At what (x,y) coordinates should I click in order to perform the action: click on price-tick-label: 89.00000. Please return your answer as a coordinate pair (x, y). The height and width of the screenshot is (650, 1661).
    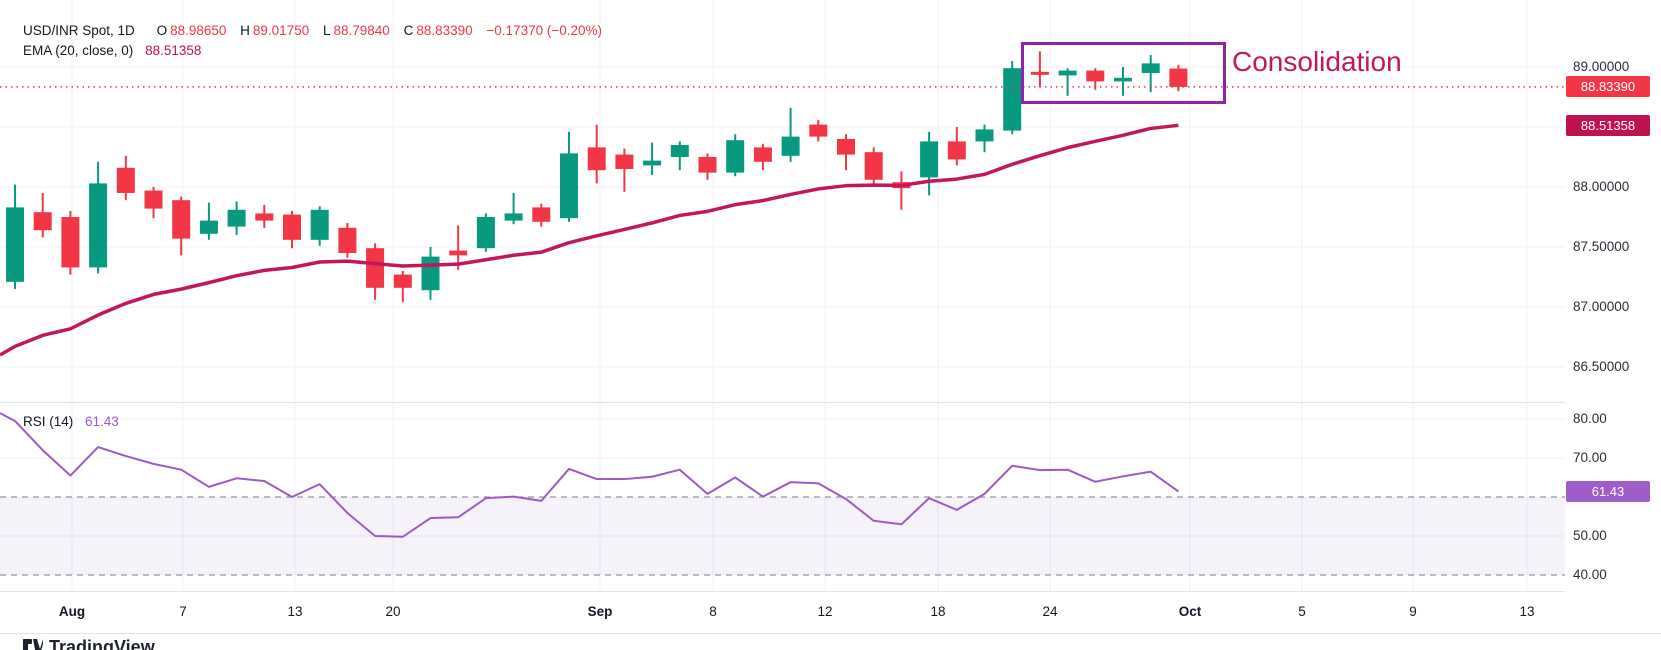
    Looking at the image, I should click on (1601, 66).